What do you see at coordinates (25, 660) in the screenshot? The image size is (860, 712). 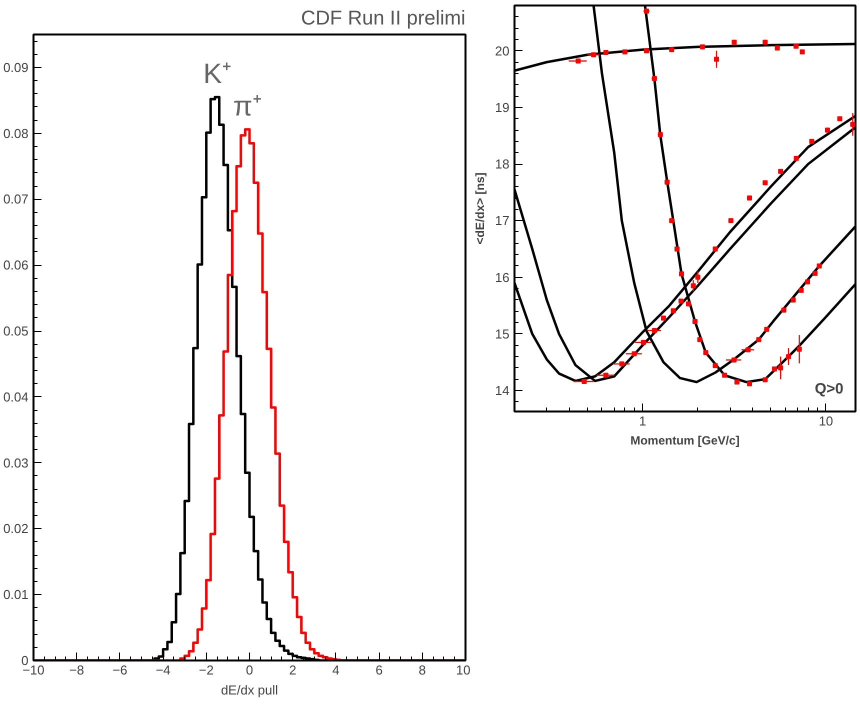 I see `y-tick-label: 0` at bounding box center [25, 660].